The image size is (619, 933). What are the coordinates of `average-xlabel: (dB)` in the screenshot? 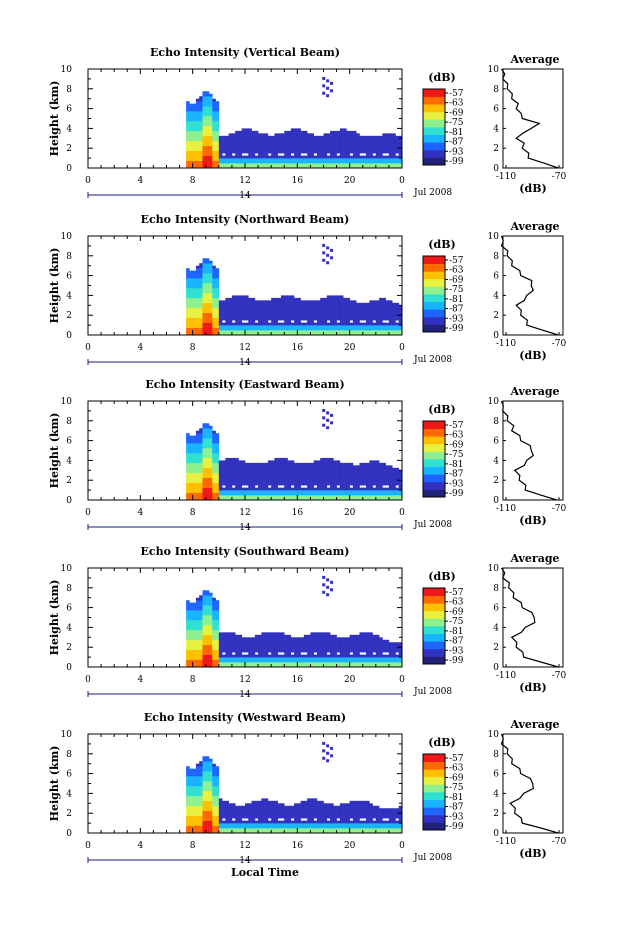 It's located at (532, 355).